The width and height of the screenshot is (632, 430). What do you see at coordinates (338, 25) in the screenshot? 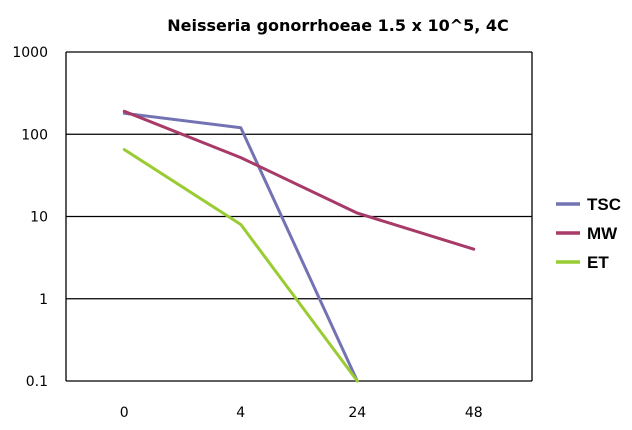
I see `chart-title: Neisseria gonorrhoeae 1.5 x 10^5, 4C` at bounding box center [338, 25].